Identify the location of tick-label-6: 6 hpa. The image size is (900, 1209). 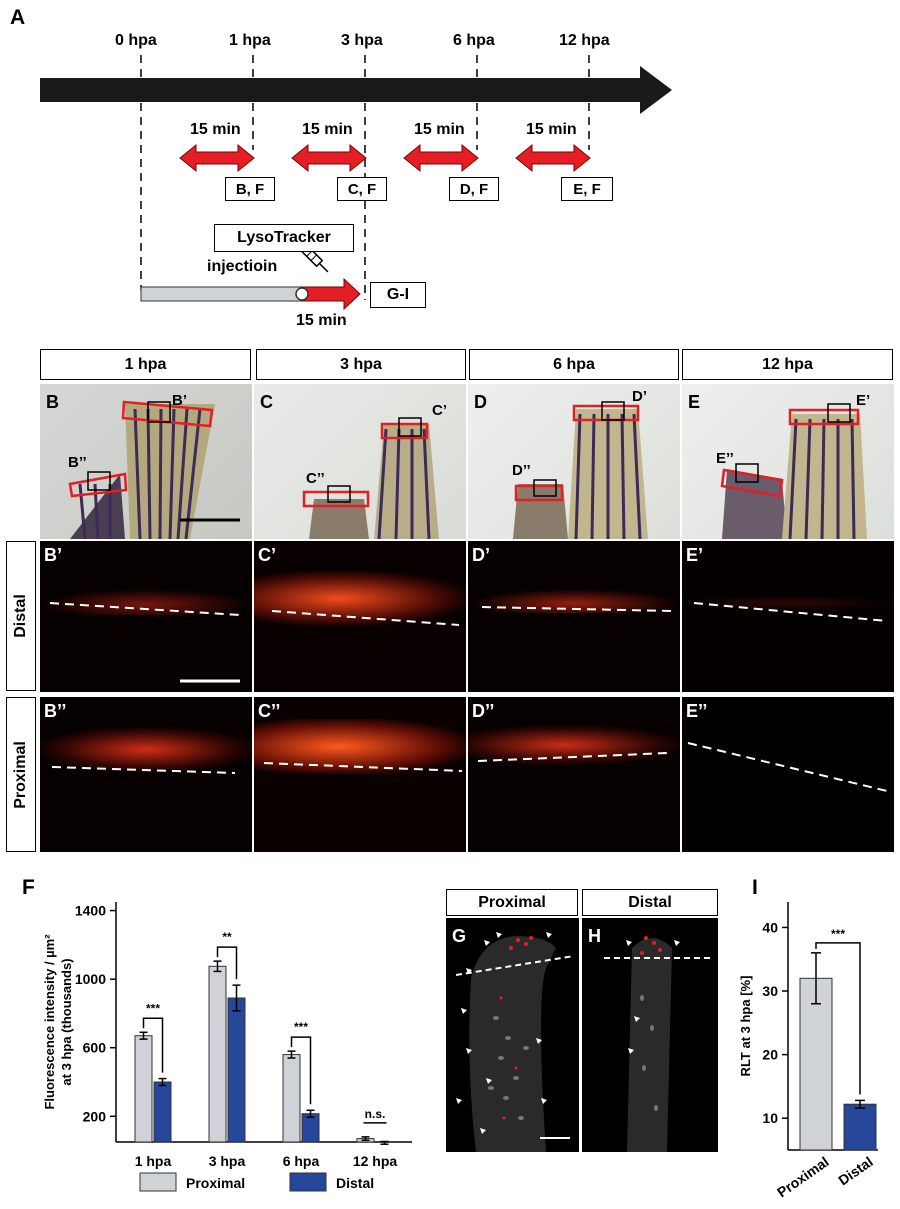
(474, 40).